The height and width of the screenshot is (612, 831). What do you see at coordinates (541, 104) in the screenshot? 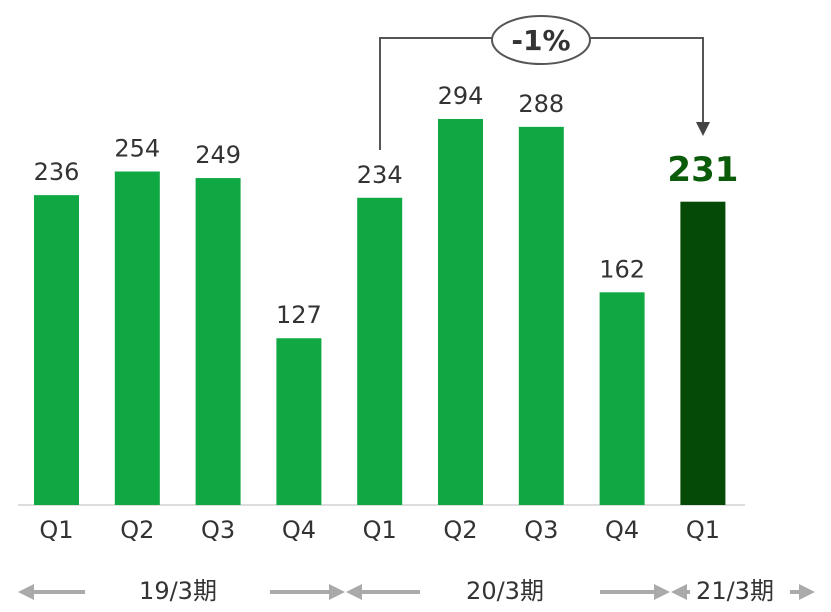
I see `data-label: 288` at bounding box center [541, 104].